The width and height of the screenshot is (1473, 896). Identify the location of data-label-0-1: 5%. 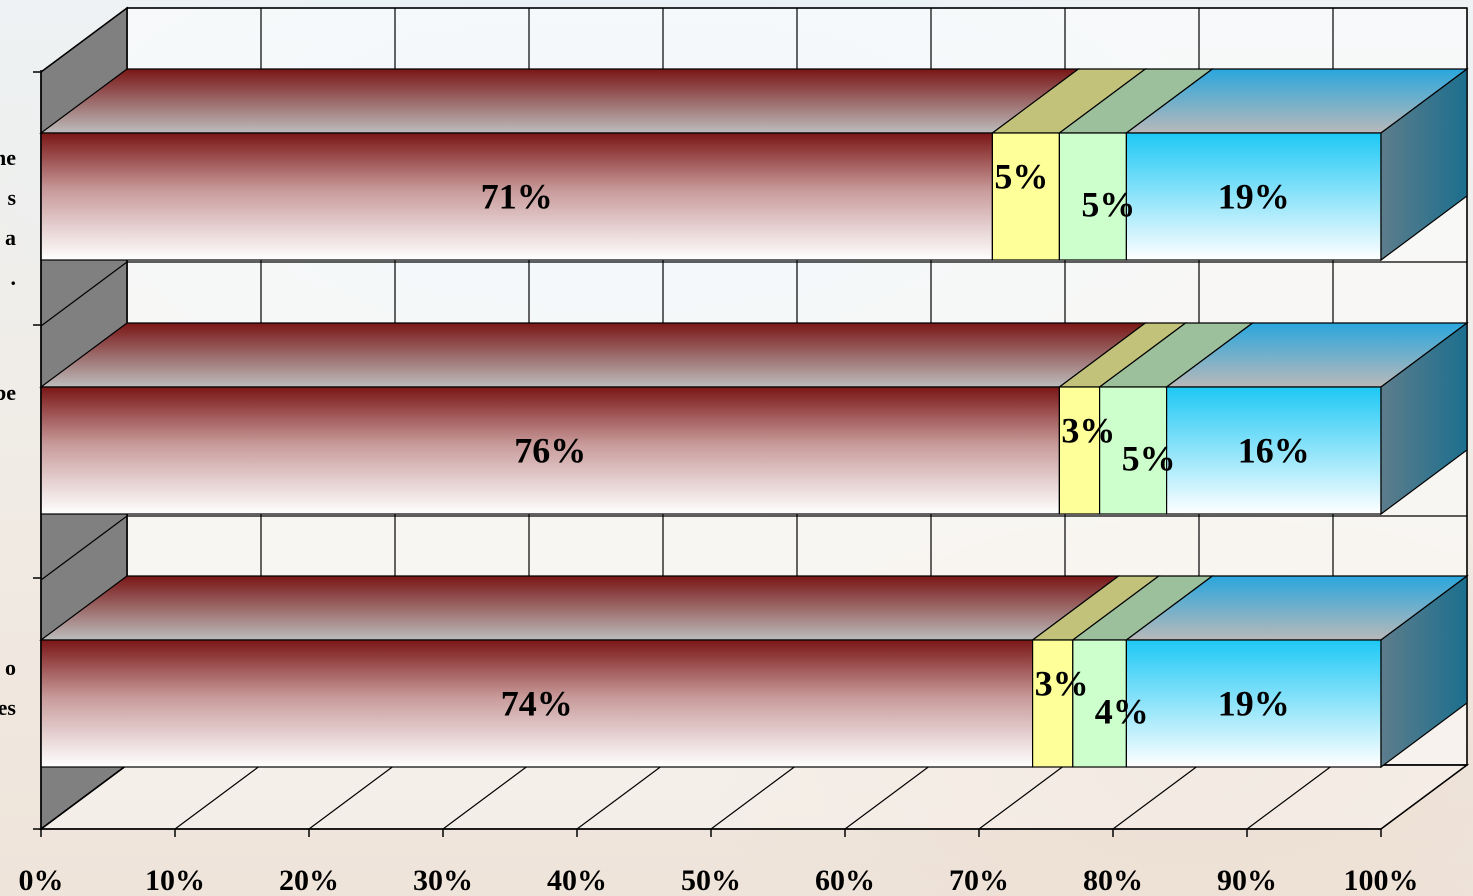
(1021, 177).